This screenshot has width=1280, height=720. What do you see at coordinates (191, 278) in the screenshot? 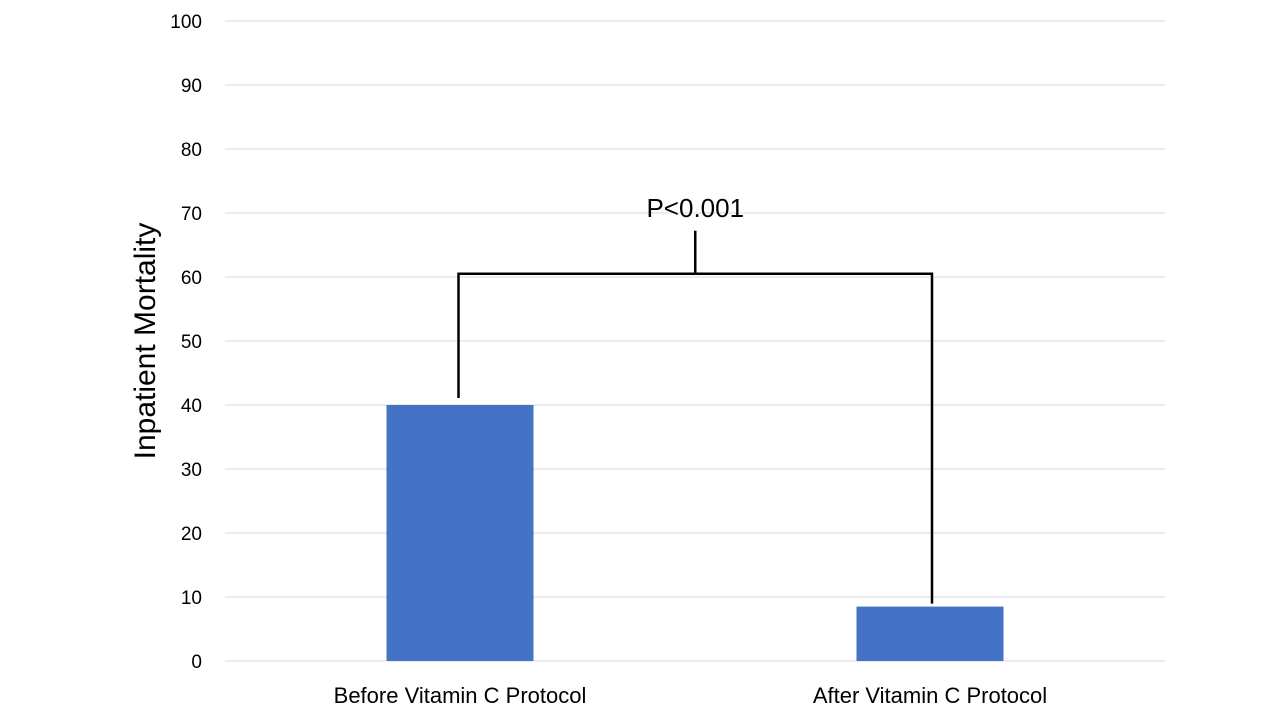
I see `y-tick-label: 60` at bounding box center [191, 278].